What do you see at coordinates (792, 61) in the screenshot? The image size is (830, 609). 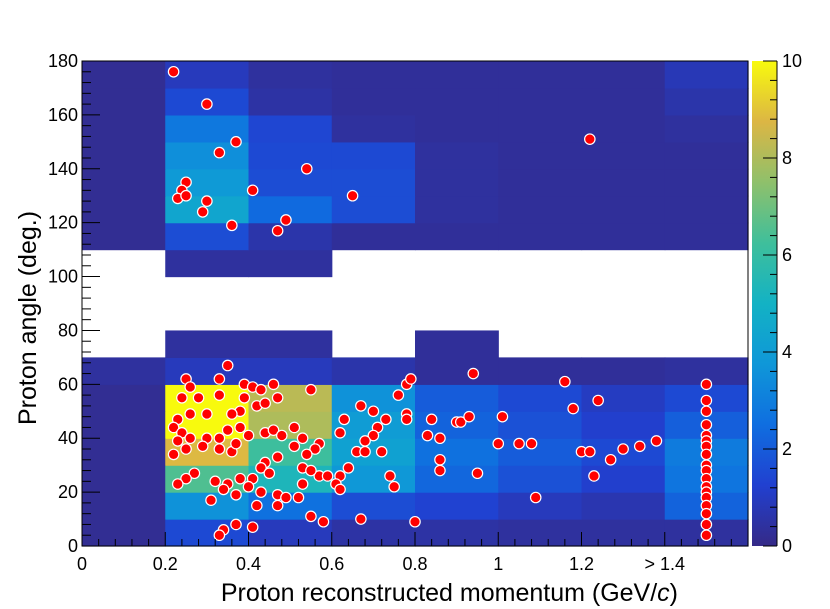 I see `colorbar-tick-label: 10` at bounding box center [792, 61].